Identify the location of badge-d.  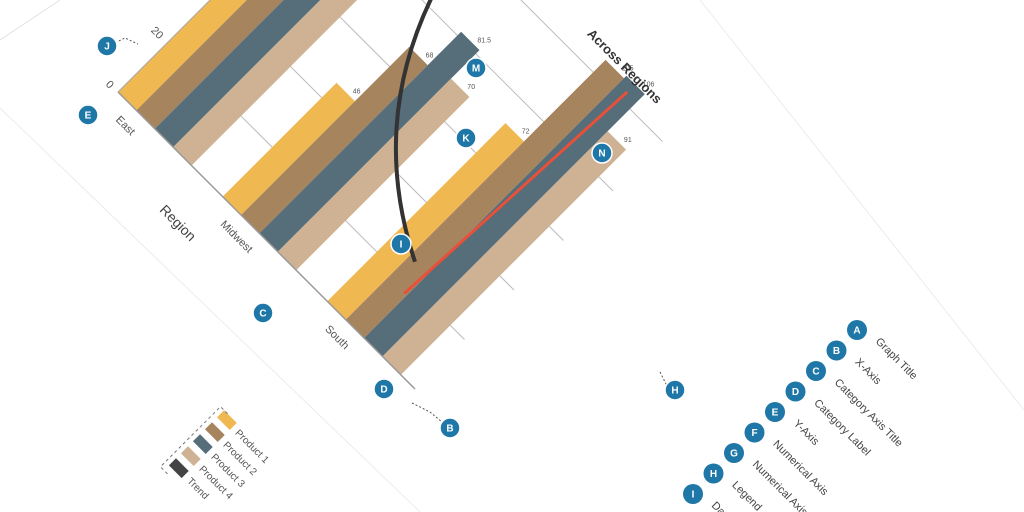
(384, 389).